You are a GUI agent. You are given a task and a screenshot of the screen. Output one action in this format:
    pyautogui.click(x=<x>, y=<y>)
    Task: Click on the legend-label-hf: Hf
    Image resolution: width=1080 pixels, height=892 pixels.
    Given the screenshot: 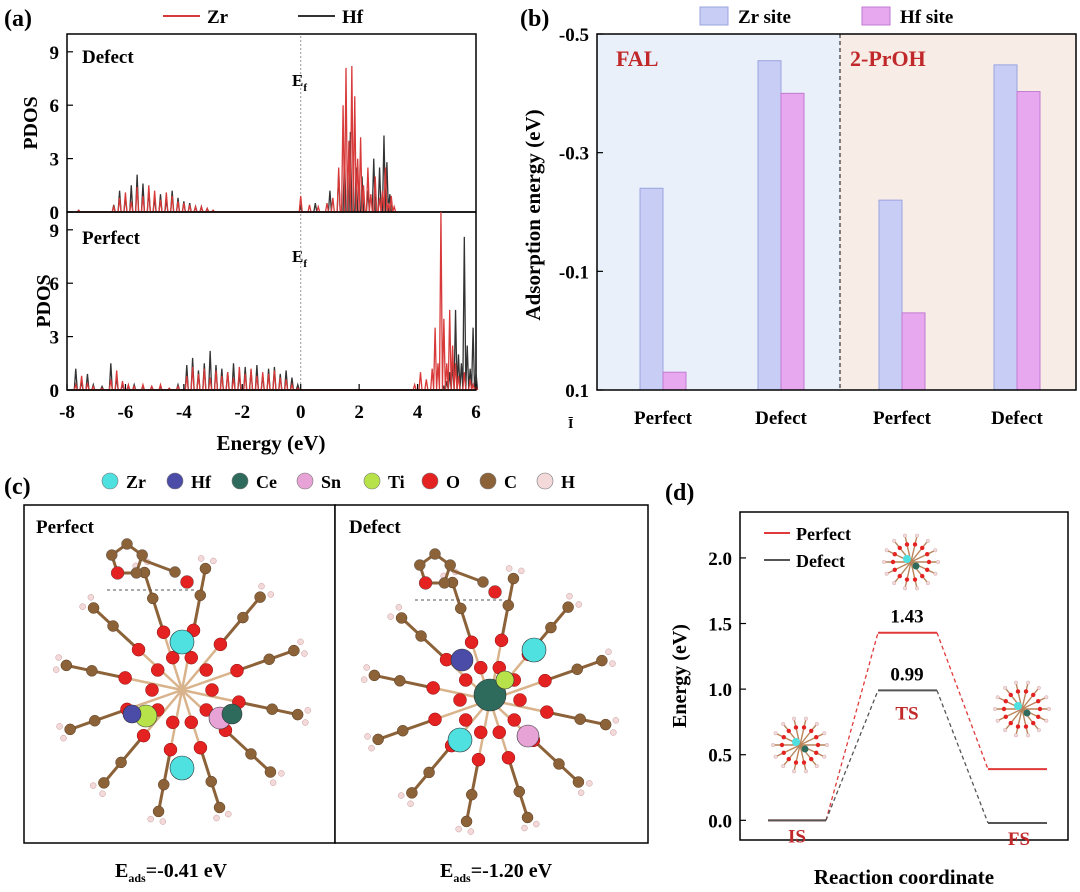 What is the action you would take?
    pyautogui.click(x=353, y=17)
    